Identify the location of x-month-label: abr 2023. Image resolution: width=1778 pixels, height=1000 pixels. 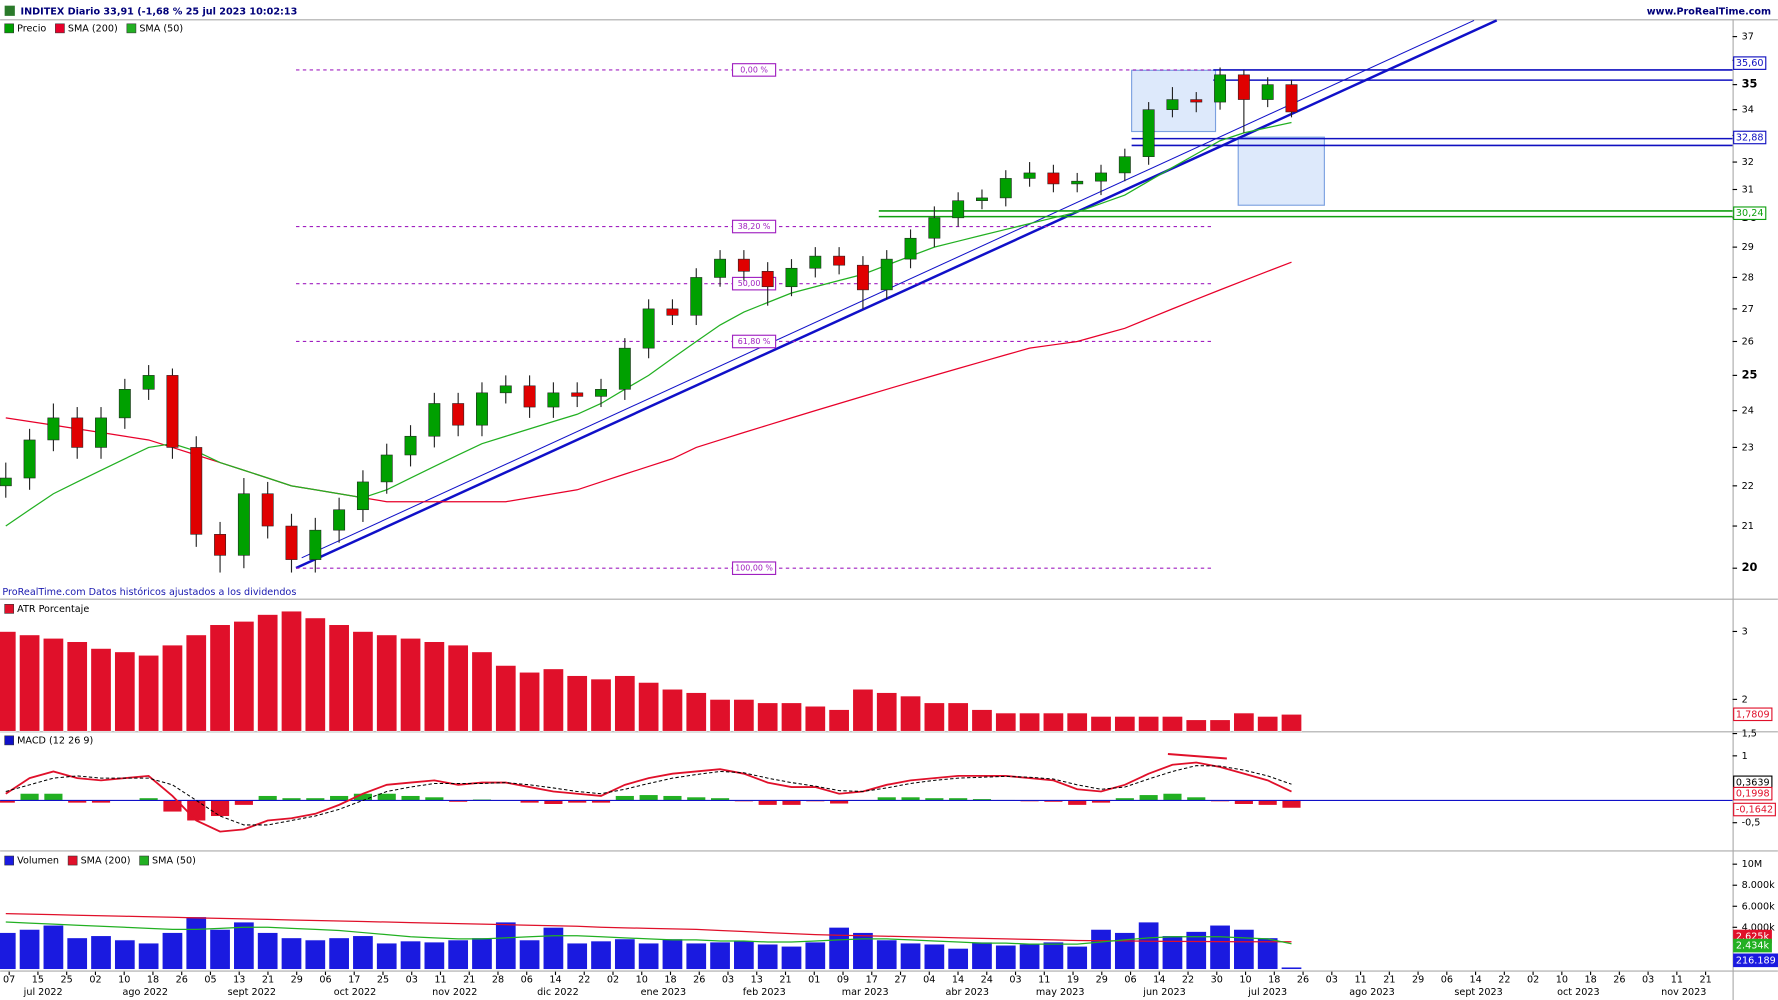
(967, 992).